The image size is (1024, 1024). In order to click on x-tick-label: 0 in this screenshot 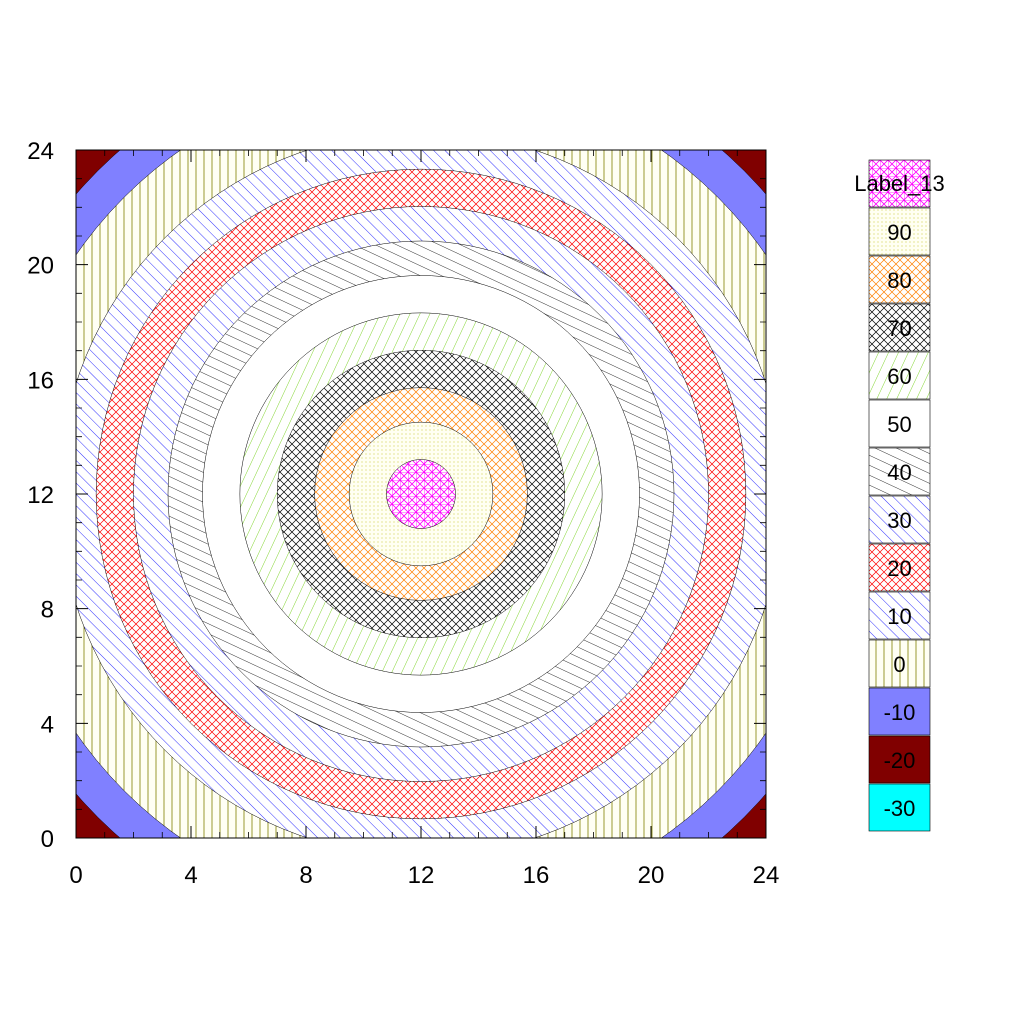, I will do `click(75, 875)`.